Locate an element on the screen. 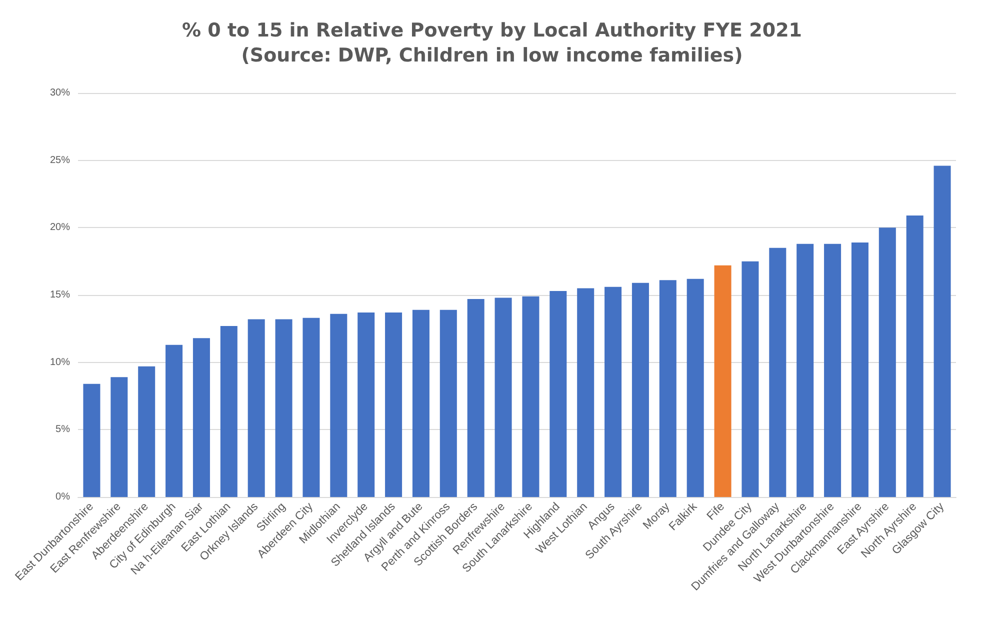 The width and height of the screenshot is (984, 630). y-tick-label: 5% is located at coordinates (63, 430).